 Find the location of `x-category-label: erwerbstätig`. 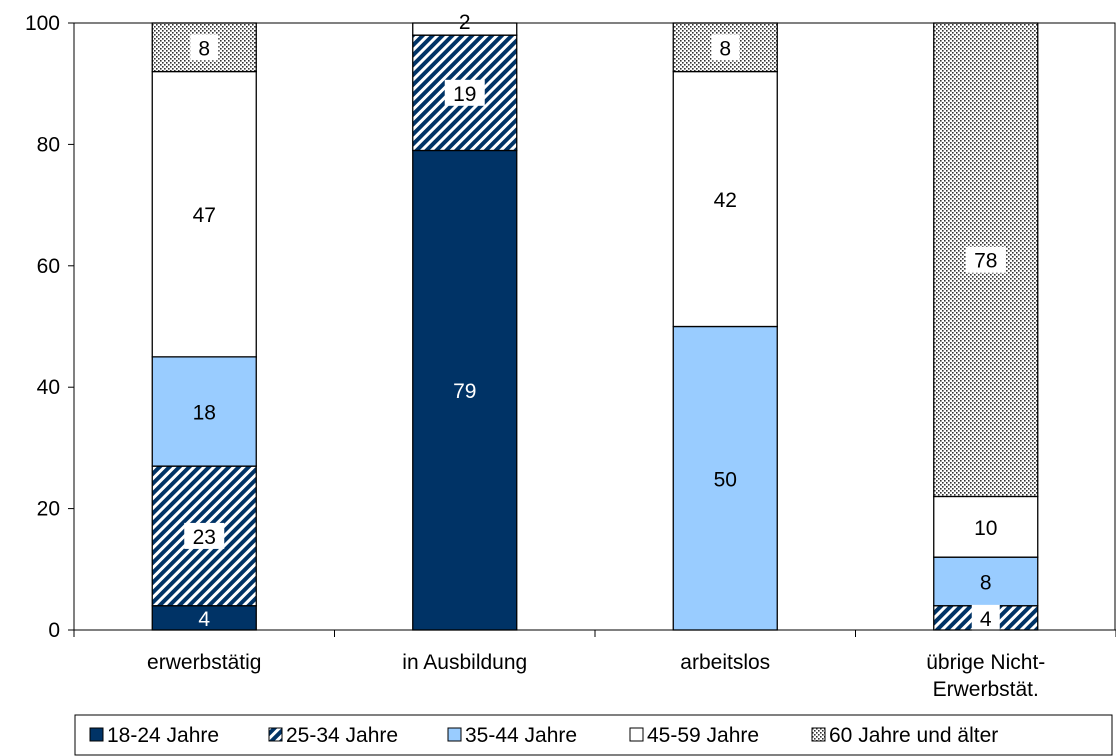

x-category-label: erwerbstätig is located at coordinates (204, 662).